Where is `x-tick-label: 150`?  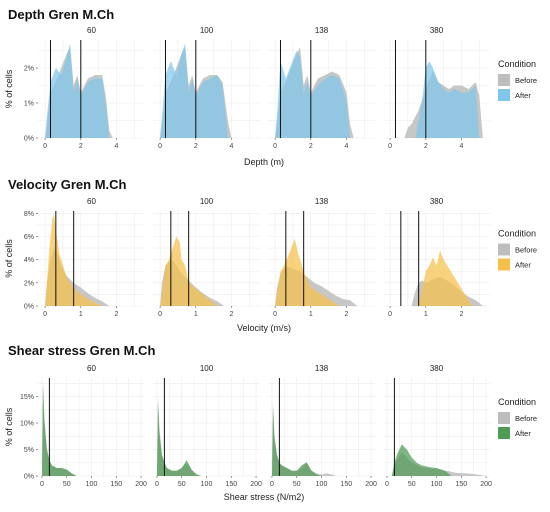
x-tick-label: 150 is located at coordinates (461, 484).